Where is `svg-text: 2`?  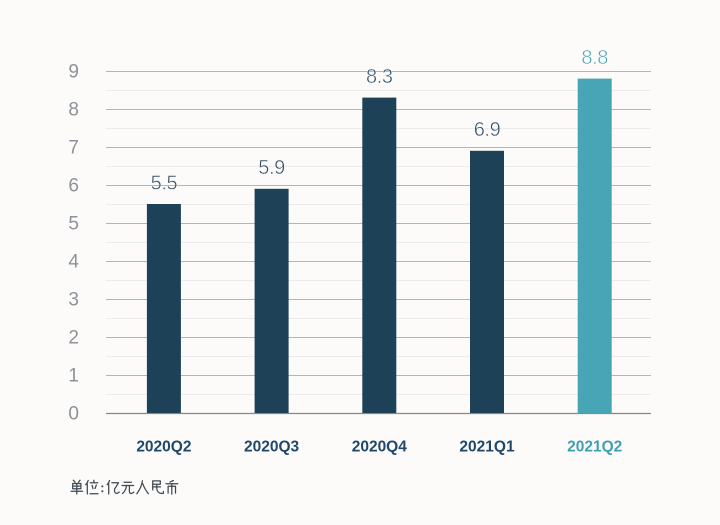 svg-text: 2 is located at coordinates (73, 338).